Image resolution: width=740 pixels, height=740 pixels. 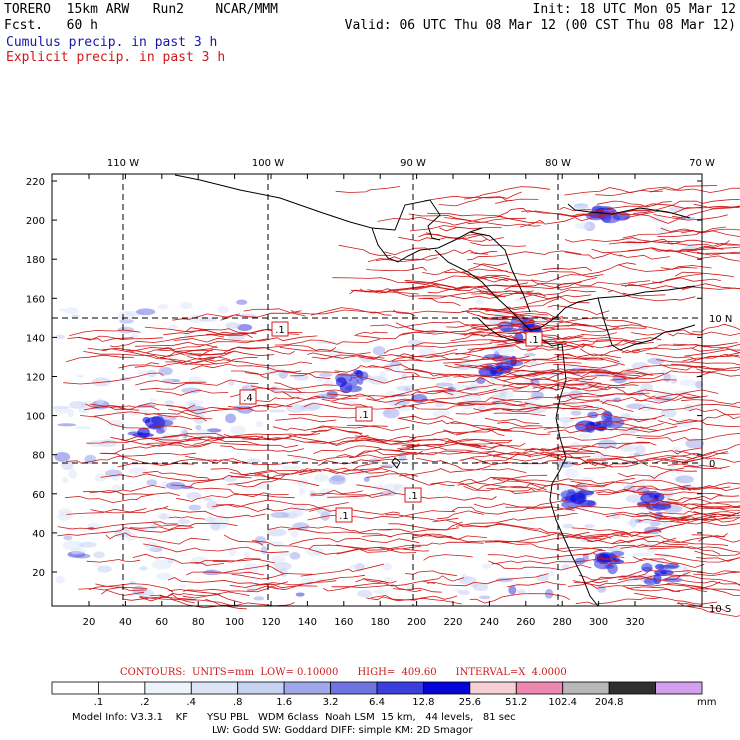 I want to click on legend-label: 102.4, so click(x=562, y=702).